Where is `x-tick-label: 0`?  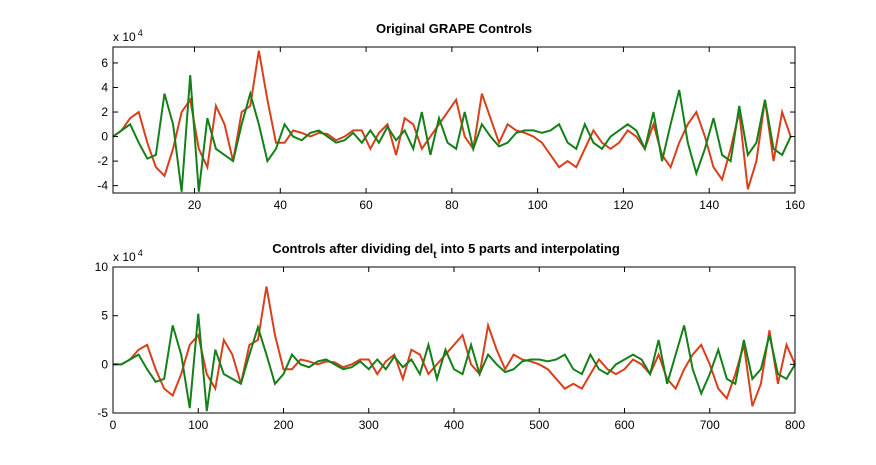 x-tick-label: 0 is located at coordinates (113, 425).